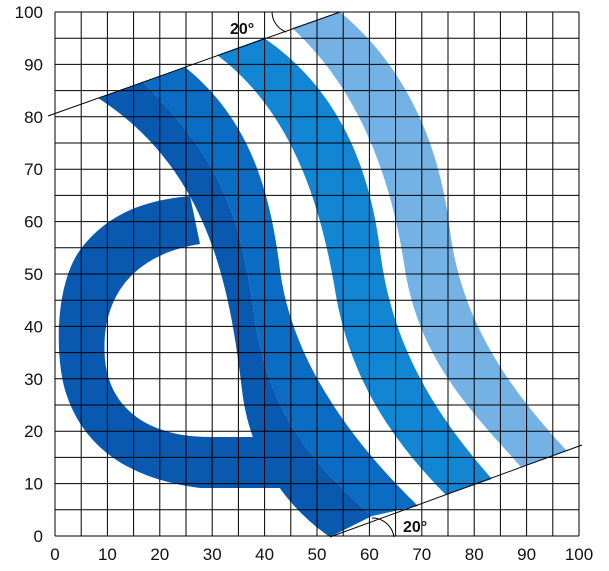 This screenshot has height=571, width=609. I want to click on y-axis-ticks: 0 10 20 30 40 50 60 70 80 90 100, so click(29, 274).